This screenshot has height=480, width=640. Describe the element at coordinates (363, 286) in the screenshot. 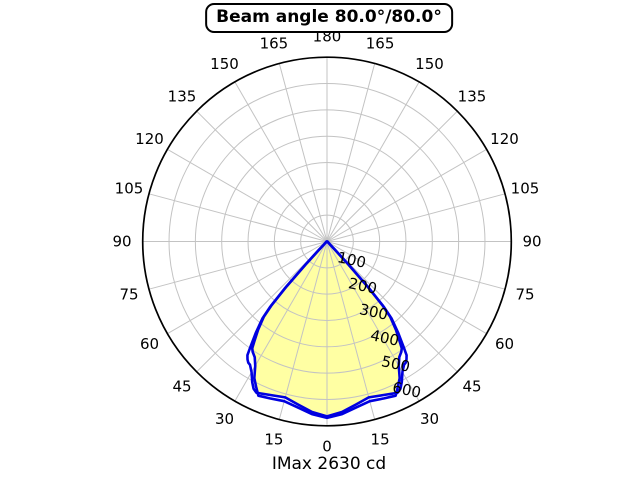

I see `radial-tick-label: 200` at that location.